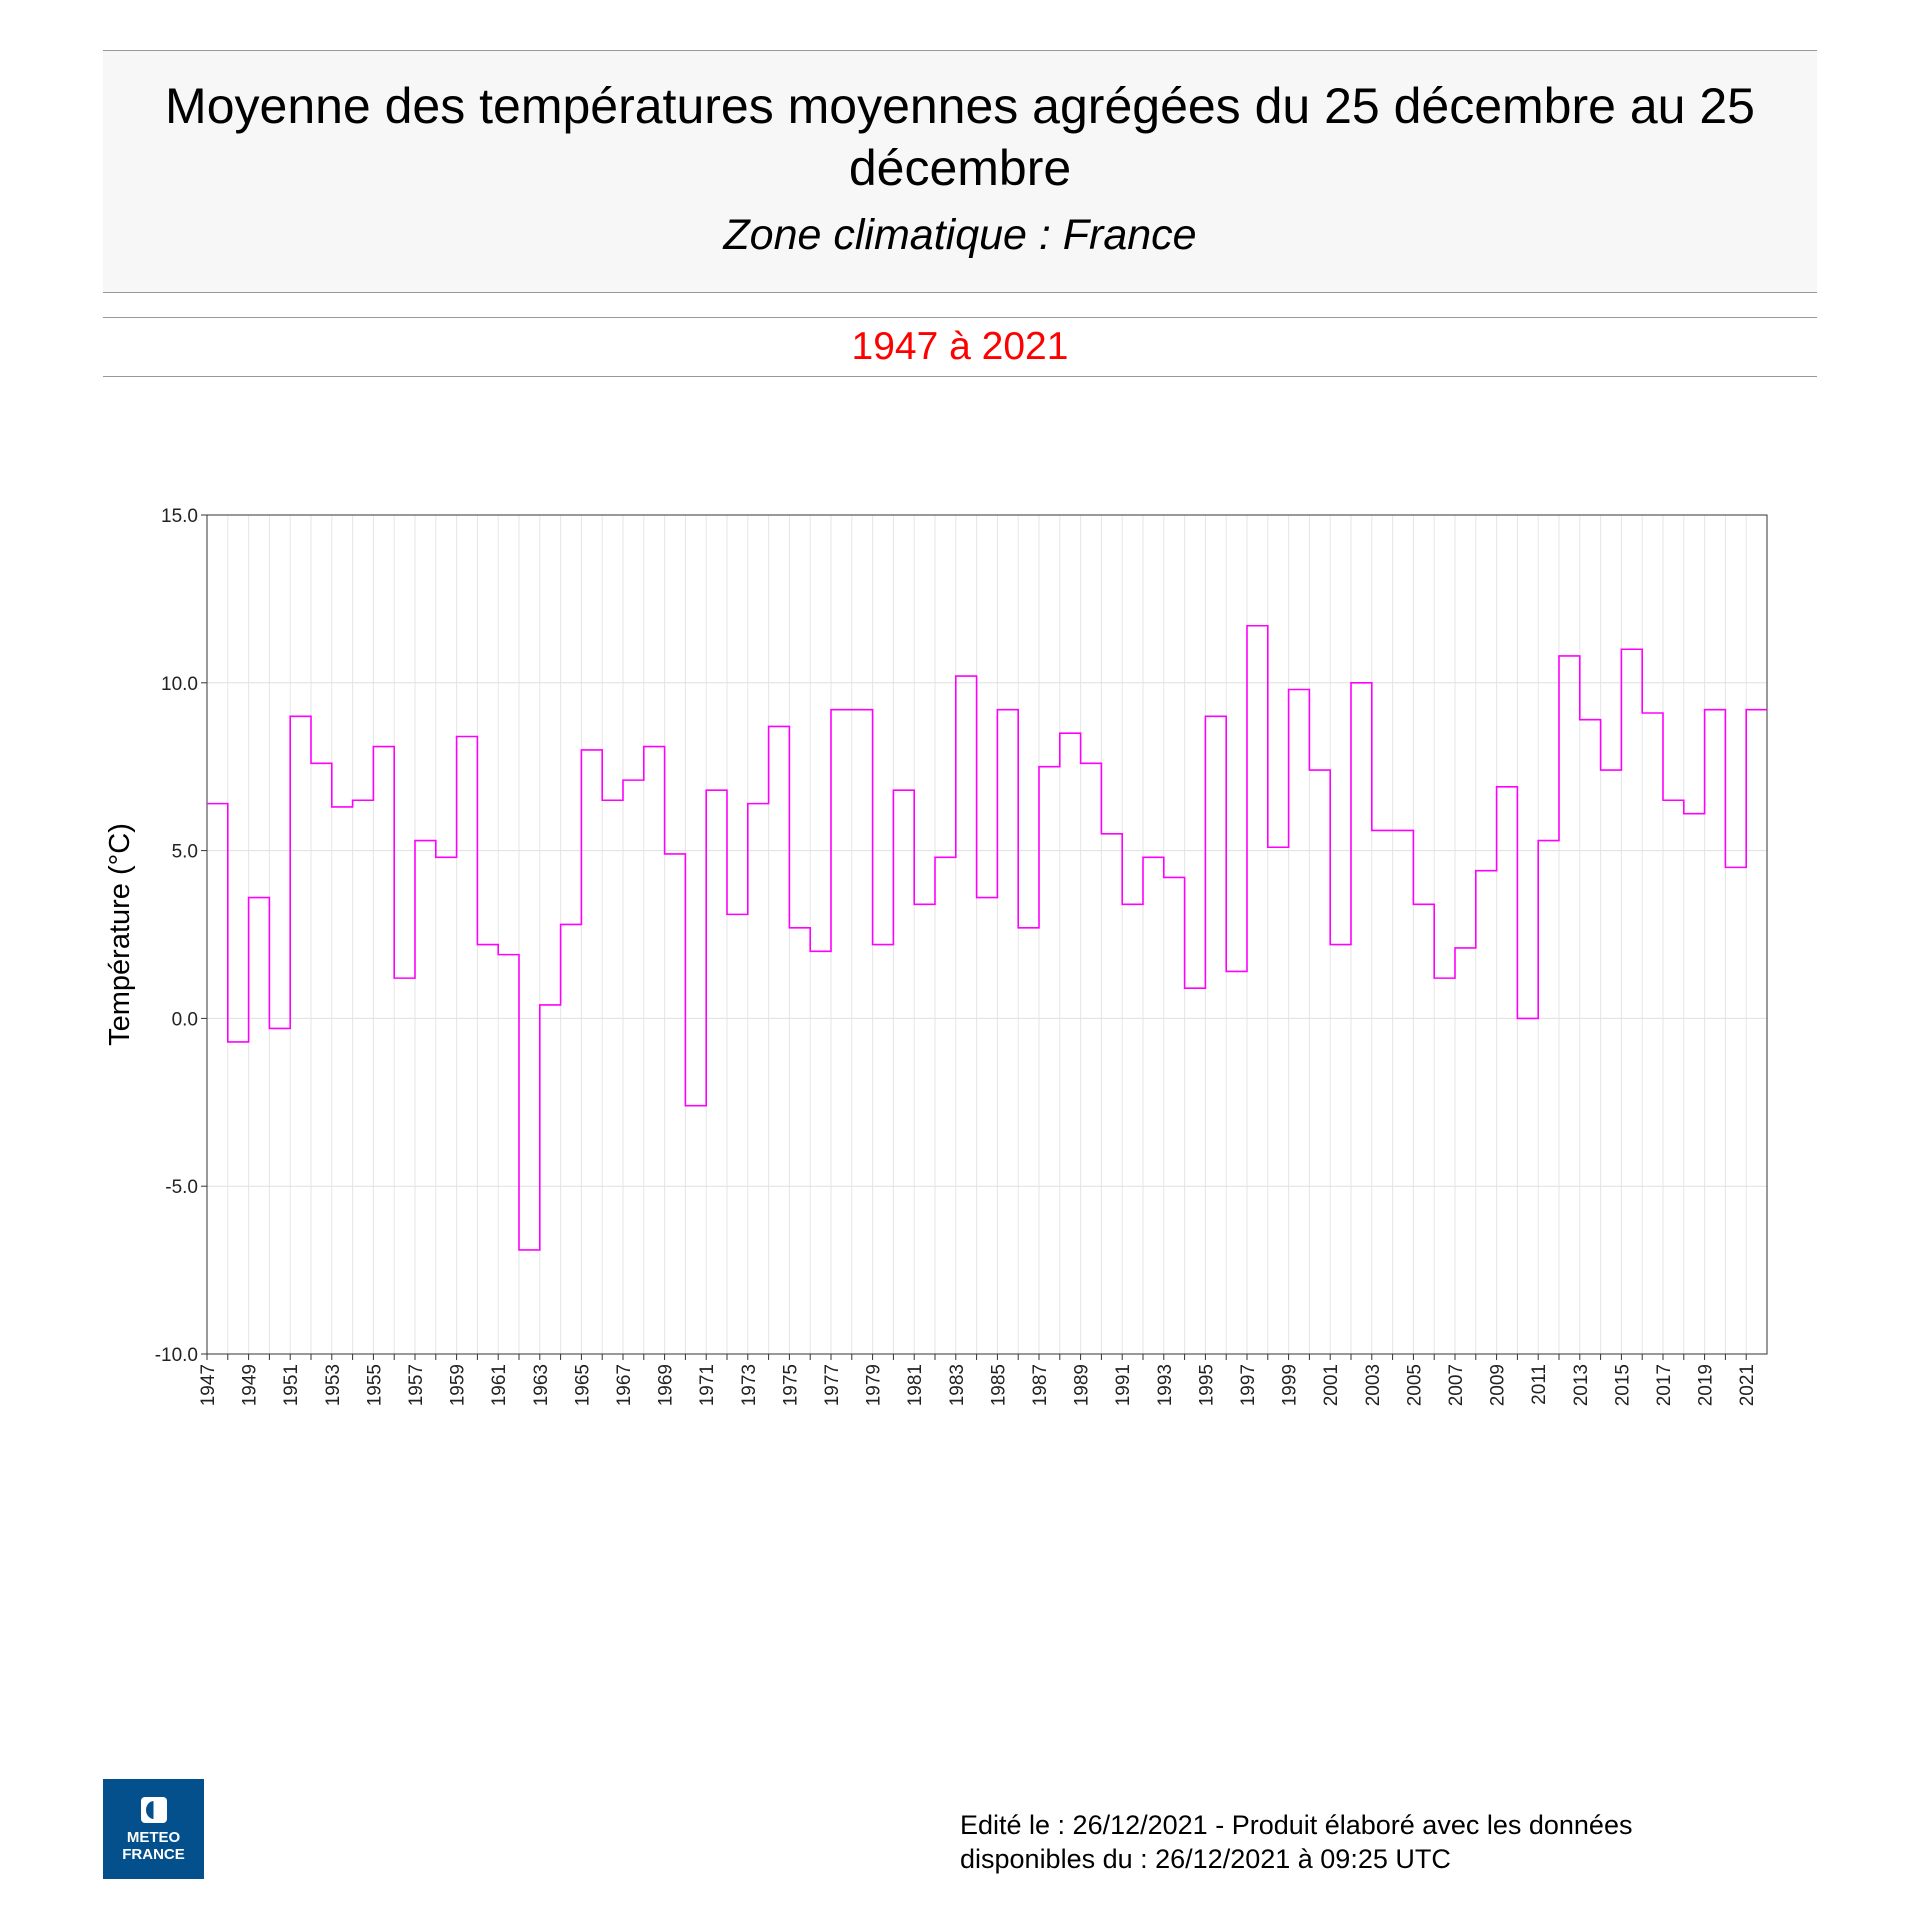 The image size is (1920, 1920). What do you see at coordinates (374, 1385) in the screenshot?
I see `x-tick-label: 1955` at bounding box center [374, 1385].